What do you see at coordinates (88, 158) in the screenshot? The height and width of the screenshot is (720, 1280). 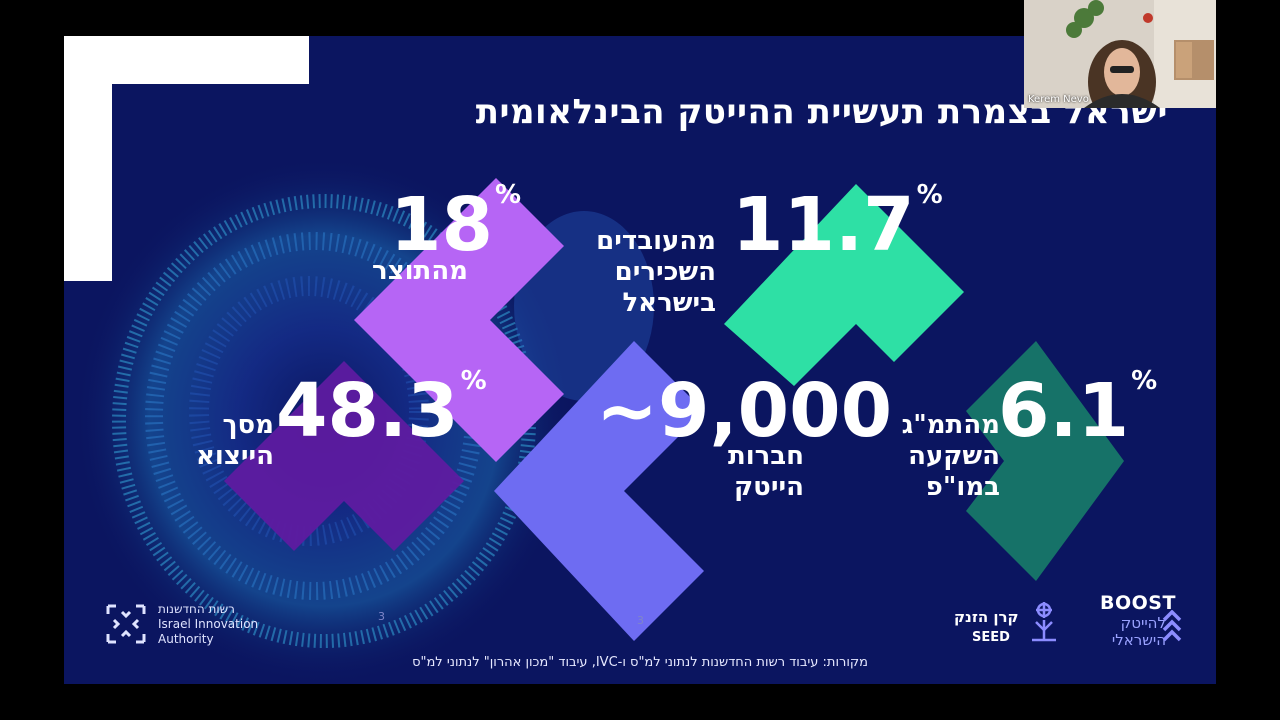 I see `white-frame-left` at bounding box center [88, 158].